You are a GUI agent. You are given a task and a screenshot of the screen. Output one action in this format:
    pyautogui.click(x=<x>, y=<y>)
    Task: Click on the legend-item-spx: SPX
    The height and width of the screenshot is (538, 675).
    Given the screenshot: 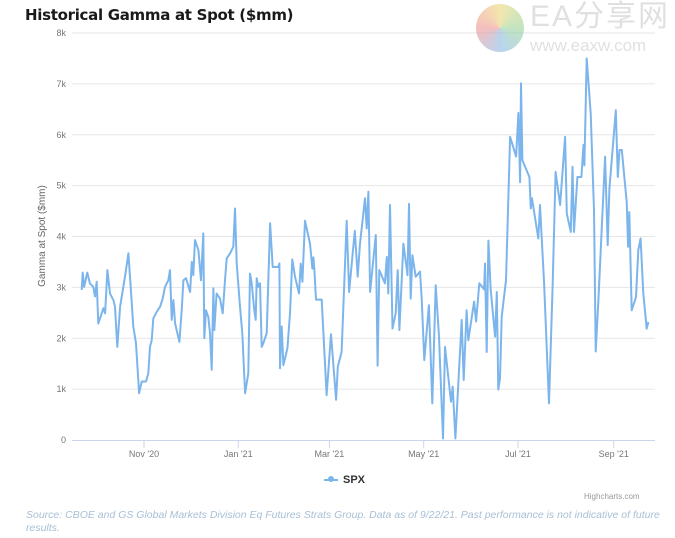 What is the action you would take?
    pyautogui.click(x=344, y=480)
    